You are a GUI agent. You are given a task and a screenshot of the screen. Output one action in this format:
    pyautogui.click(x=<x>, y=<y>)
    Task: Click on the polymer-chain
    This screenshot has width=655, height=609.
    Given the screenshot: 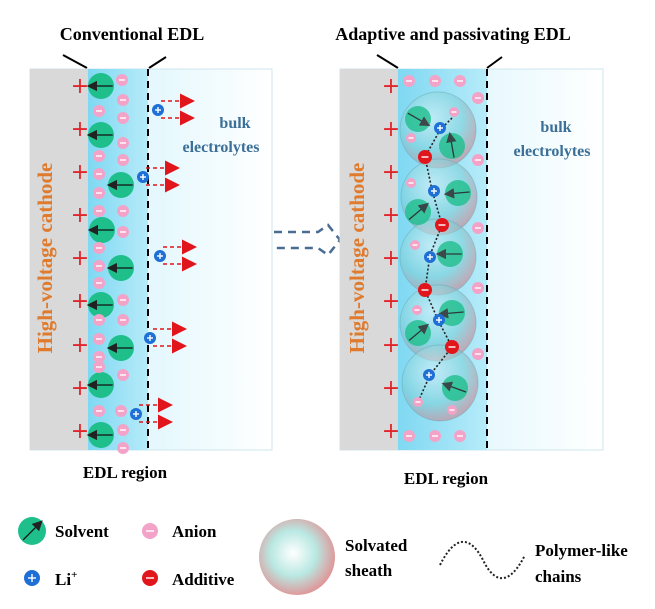 What is the action you would take?
    pyautogui.click(x=435, y=260)
    